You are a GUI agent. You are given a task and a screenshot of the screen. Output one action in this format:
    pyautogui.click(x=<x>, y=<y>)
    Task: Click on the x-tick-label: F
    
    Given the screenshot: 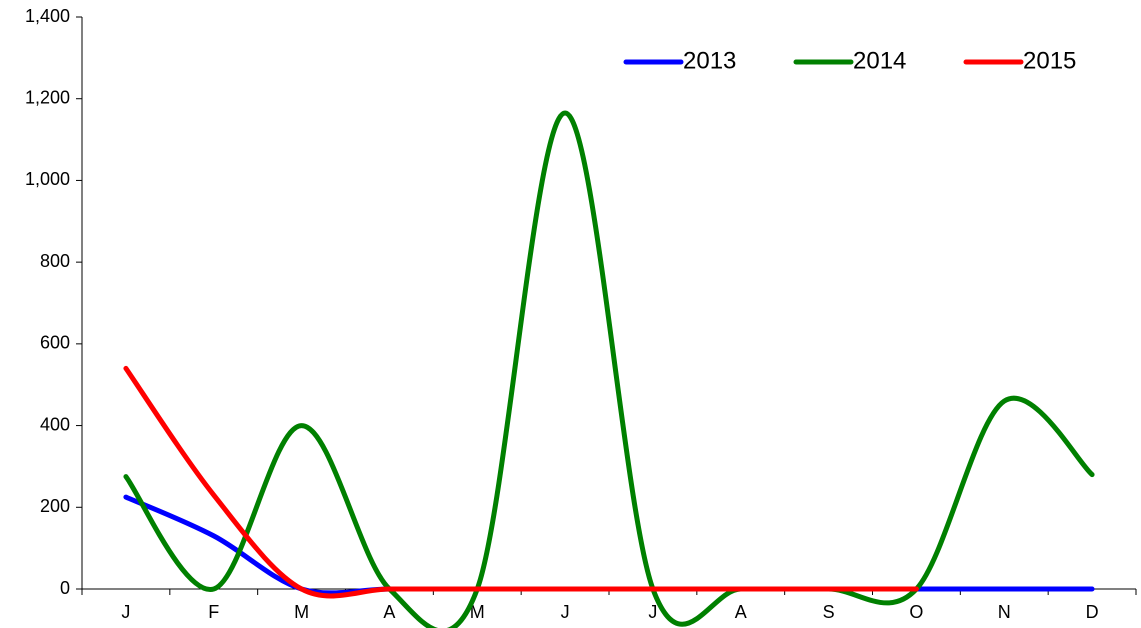 What is the action you would take?
    pyautogui.click(x=213, y=612)
    